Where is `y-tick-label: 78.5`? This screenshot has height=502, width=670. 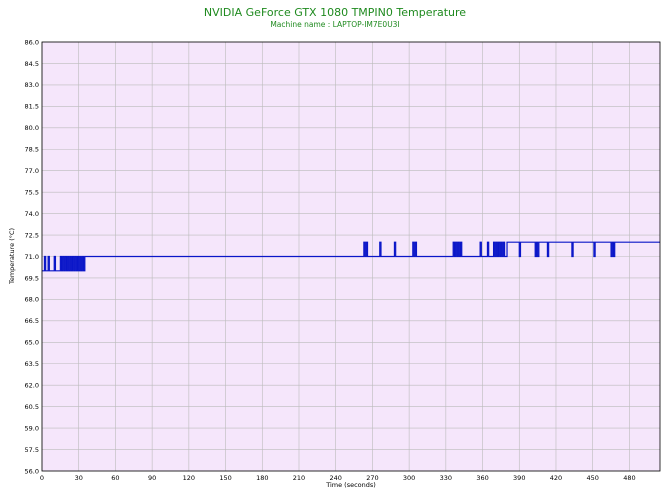
y-tick-label: 78.5 is located at coordinates (32, 150).